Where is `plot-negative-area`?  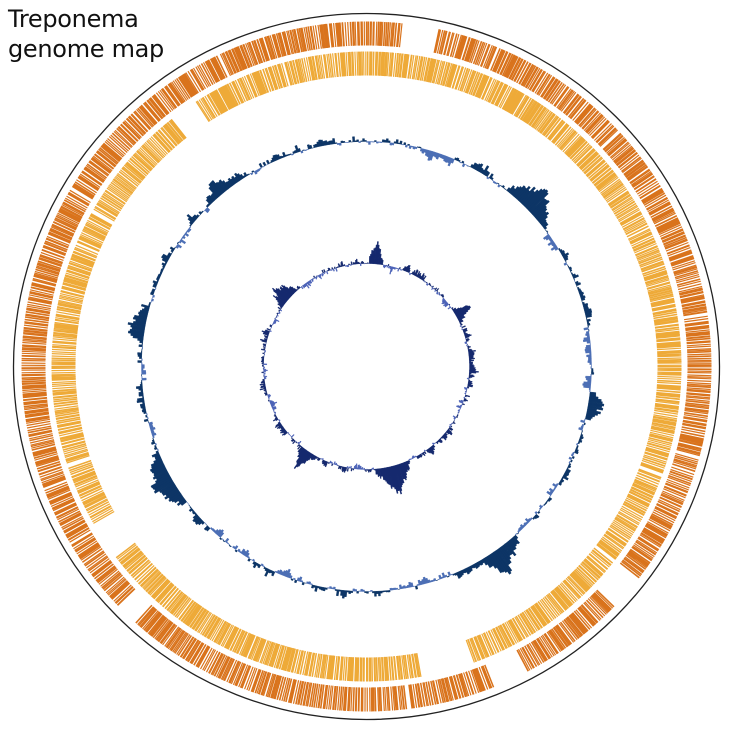
plot-negative-area is located at coordinates (366, 366).